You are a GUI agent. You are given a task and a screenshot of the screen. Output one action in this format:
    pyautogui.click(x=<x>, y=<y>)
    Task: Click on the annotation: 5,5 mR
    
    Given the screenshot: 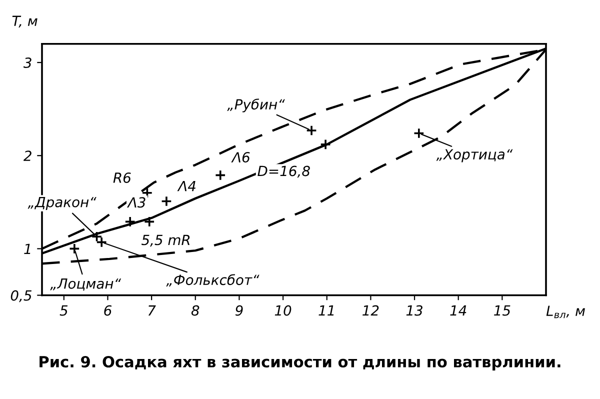 What is the action you would take?
    pyautogui.click(x=165, y=240)
    